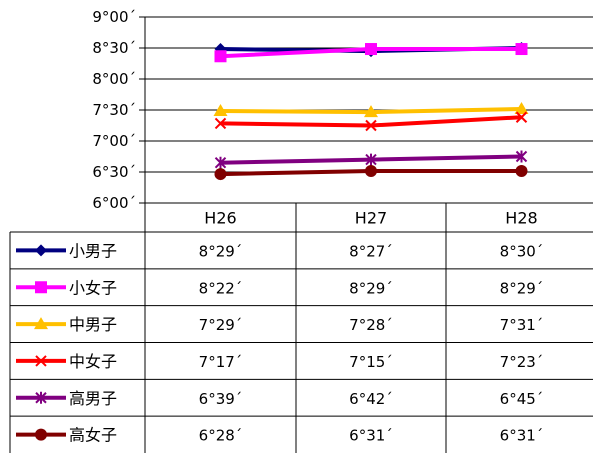 The image size is (593, 453). I want to click on y-tick-label: 8°00´, so click(114, 79).